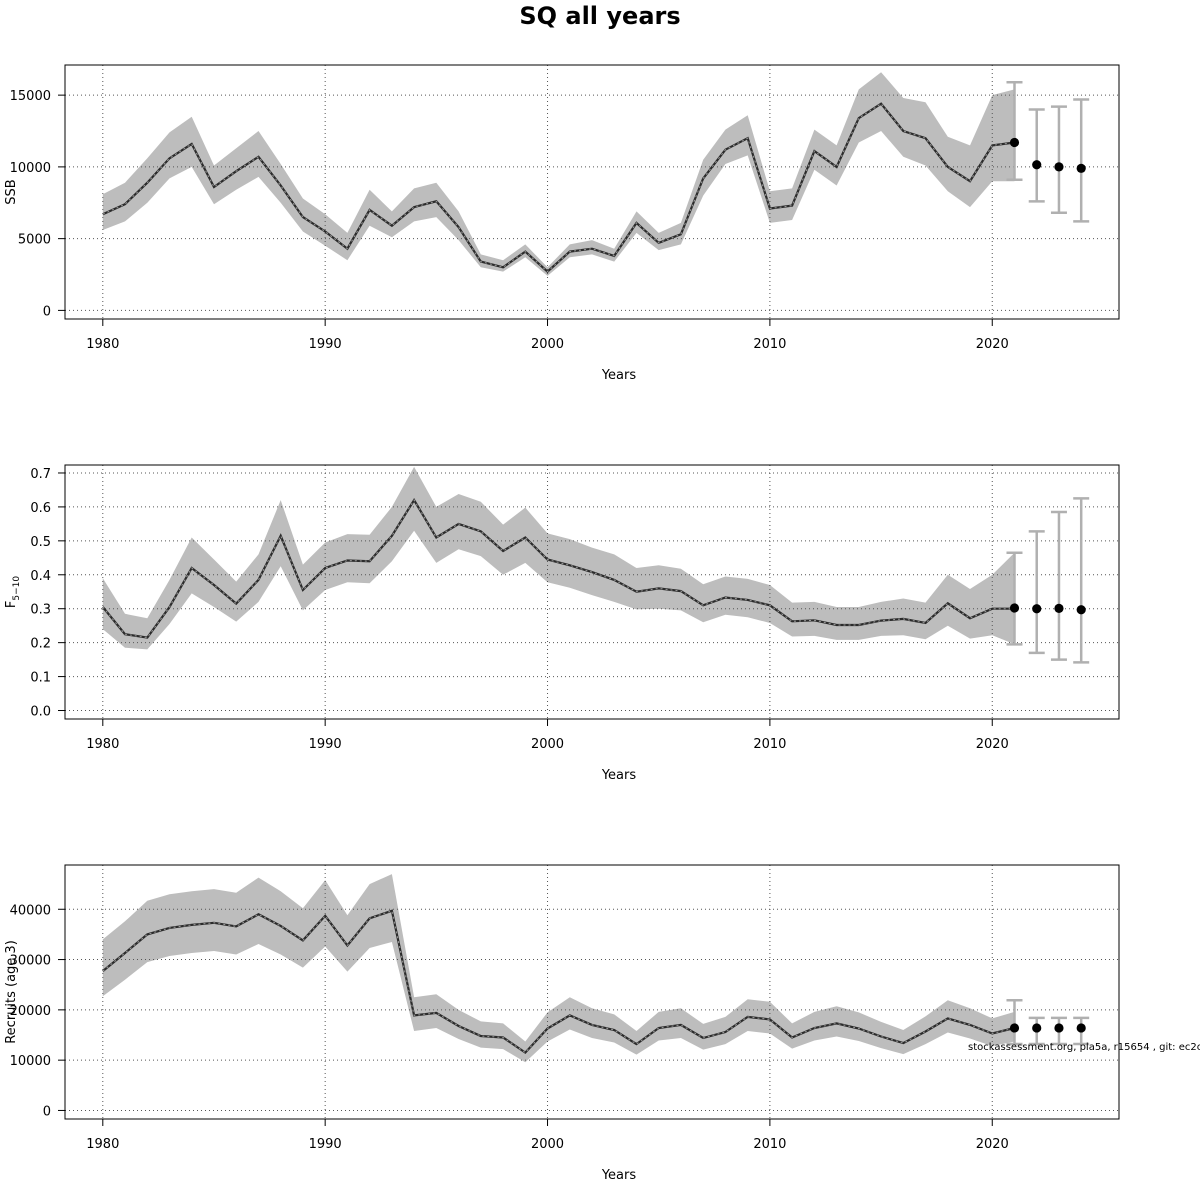 Image resolution: width=1200 pixels, height=1200 pixels. What do you see at coordinates (40, 644) in the screenshot?
I see `y-tick-label: 0.2` at bounding box center [40, 644].